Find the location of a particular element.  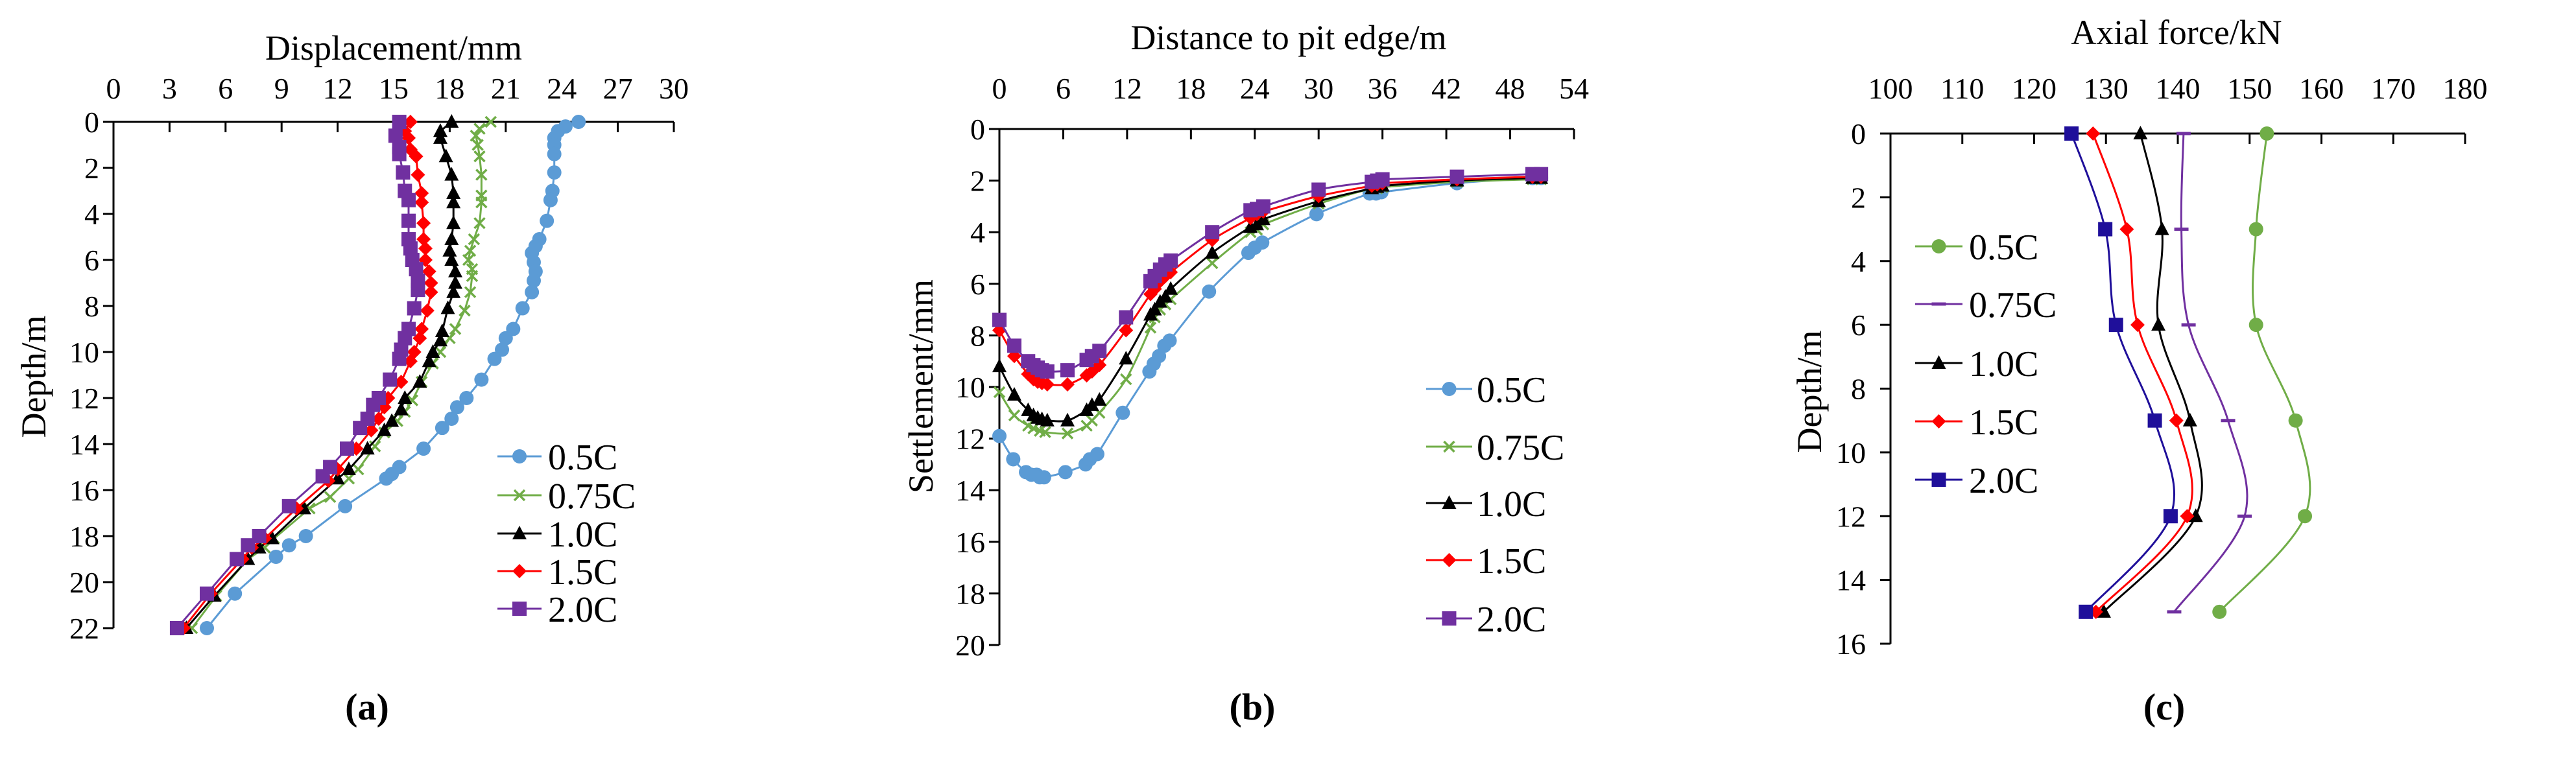

y-axis-title: Settlement/mm is located at coordinates (920, 386).